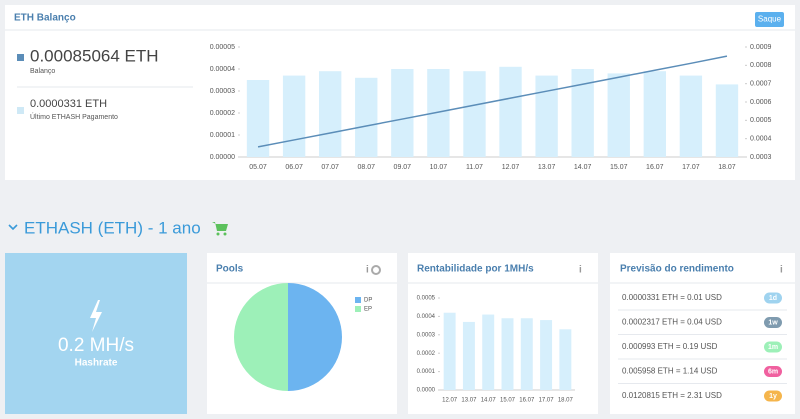  Describe the element at coordinates (220, 226) in the screenshot. I see `cart-body` at that location.